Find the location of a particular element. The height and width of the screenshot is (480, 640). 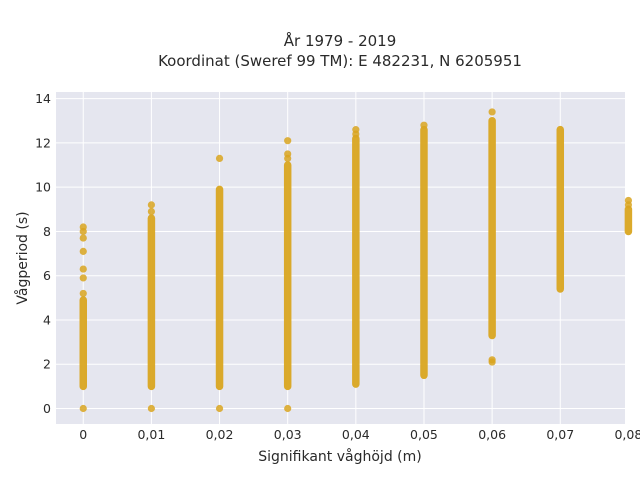

x-axis-label: Signifikant våghöjd (m) is located at coordinates (339, 456).